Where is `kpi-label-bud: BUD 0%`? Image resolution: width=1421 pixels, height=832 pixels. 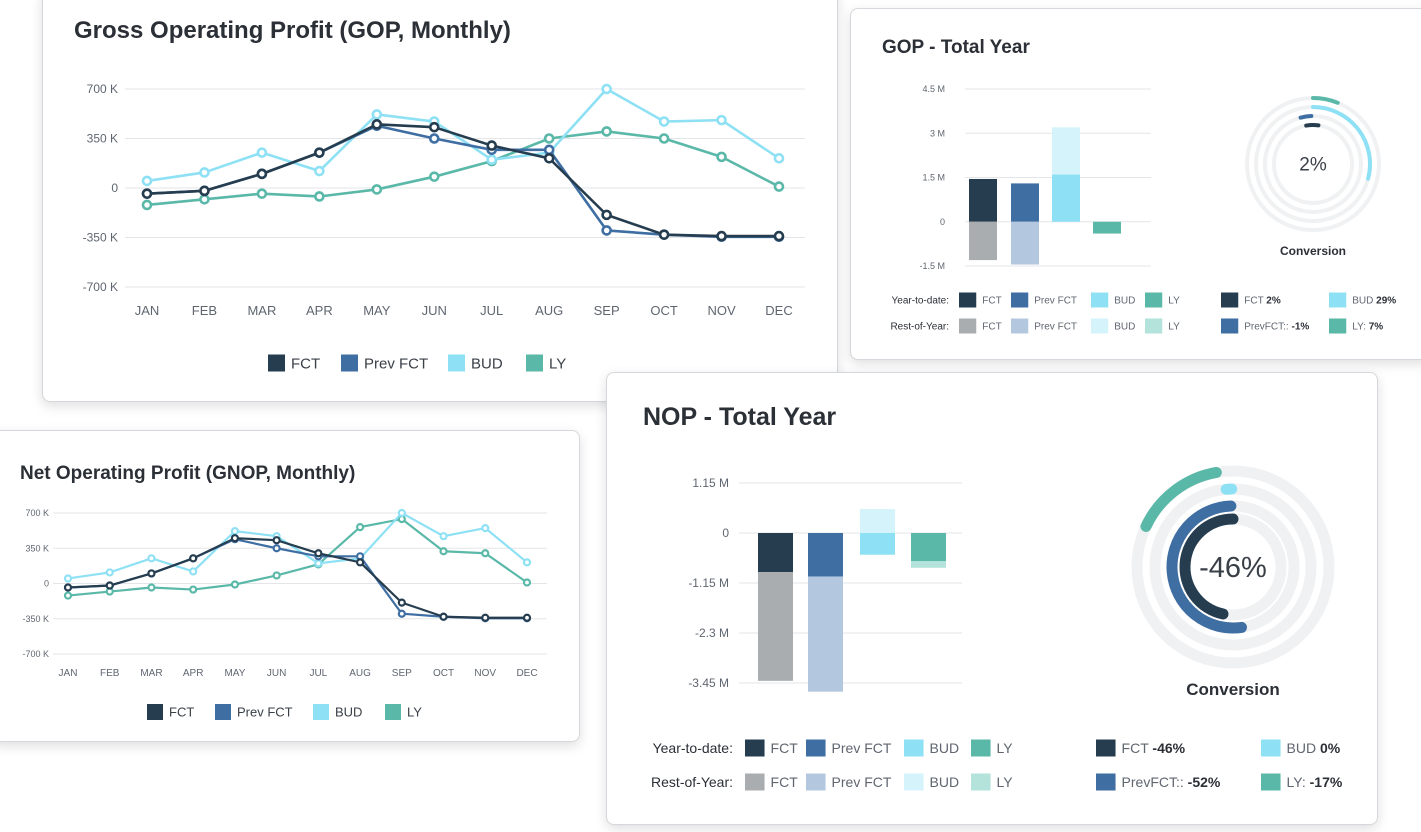
kpi-label-bud: BUD 0% is located at coordinates (1314, 748).